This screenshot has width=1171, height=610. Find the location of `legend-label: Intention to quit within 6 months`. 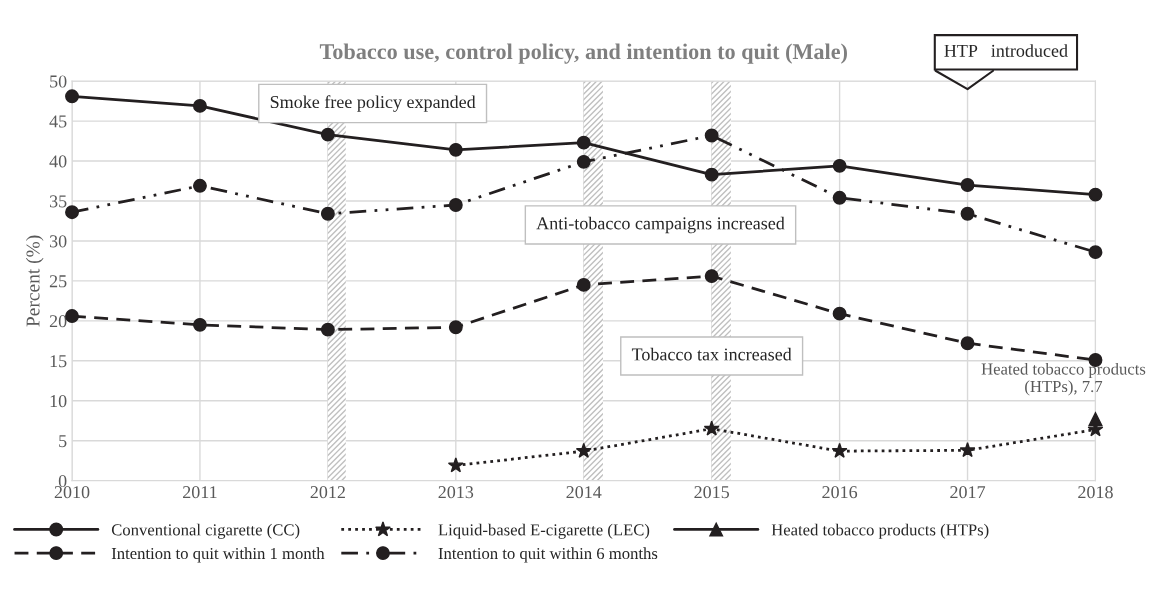

legend-label: Intention to quit within 6 months is located at coordinates (548, 555).